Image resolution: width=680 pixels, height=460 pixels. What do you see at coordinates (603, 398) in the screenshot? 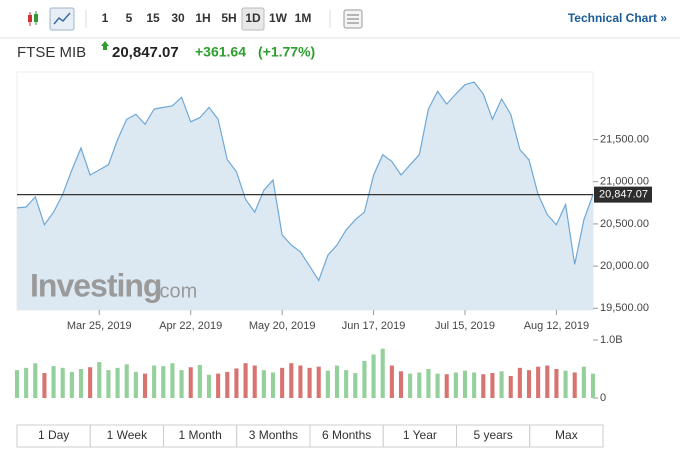
I see `y-tick-label: 0` at bounding box center [603, 398].